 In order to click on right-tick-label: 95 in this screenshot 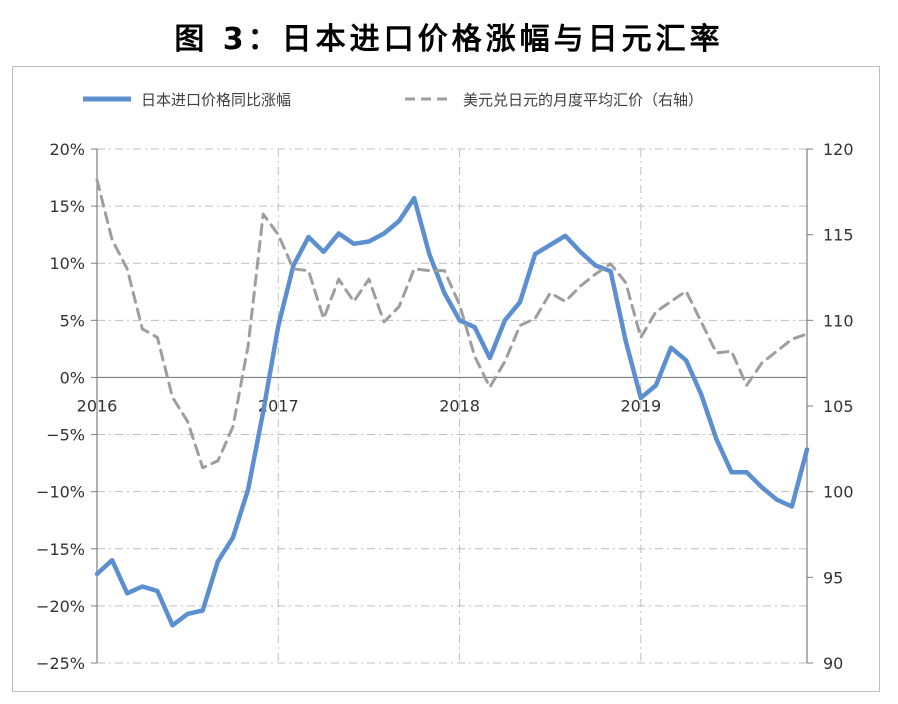, I will do `click(833, 577)`.